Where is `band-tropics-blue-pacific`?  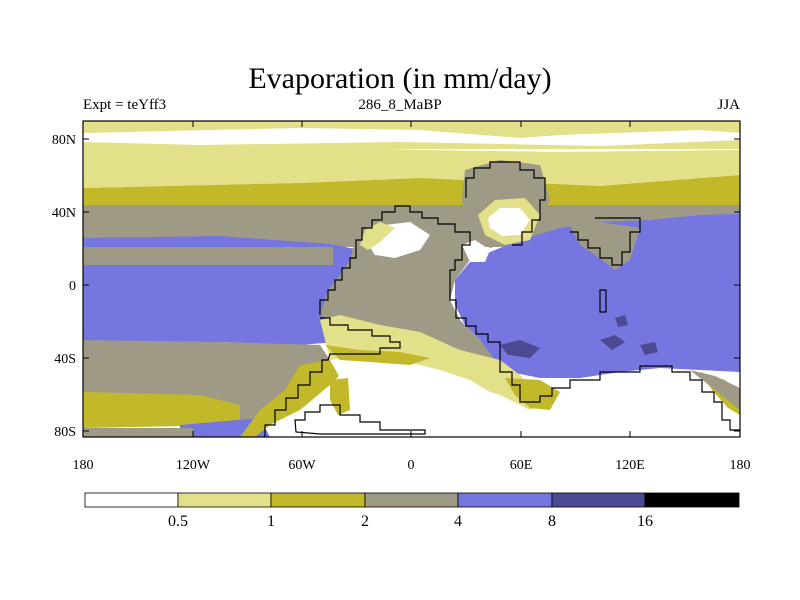
band-tropics-blue-pacific is located at coordinates (208, 302).